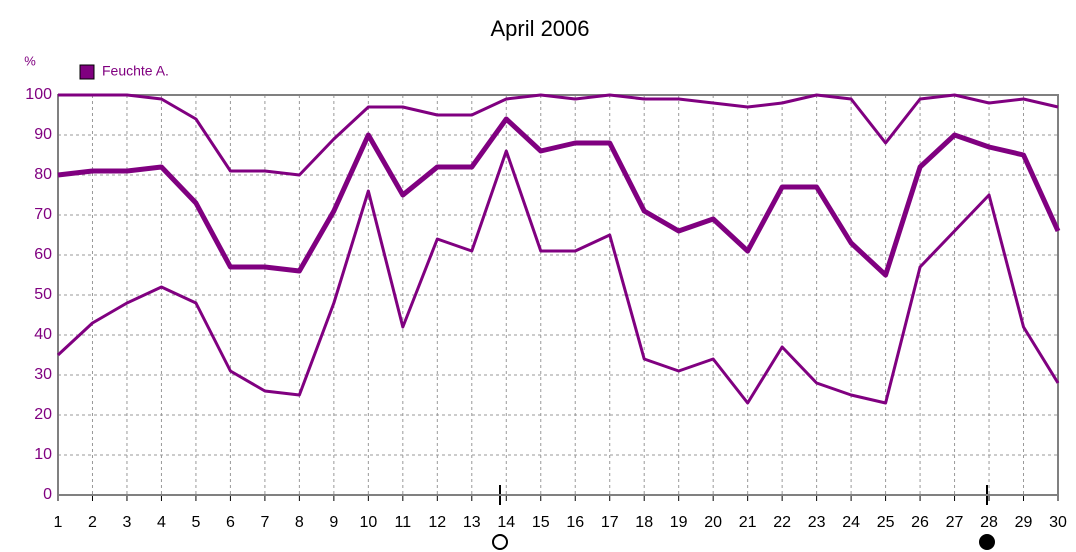 The height and width of the screenshot is (552, 1076). What do you see at coordinates (43, 254) in the screenshot?
I see `y-tick-label: 60` at bounding box center [43, 254].